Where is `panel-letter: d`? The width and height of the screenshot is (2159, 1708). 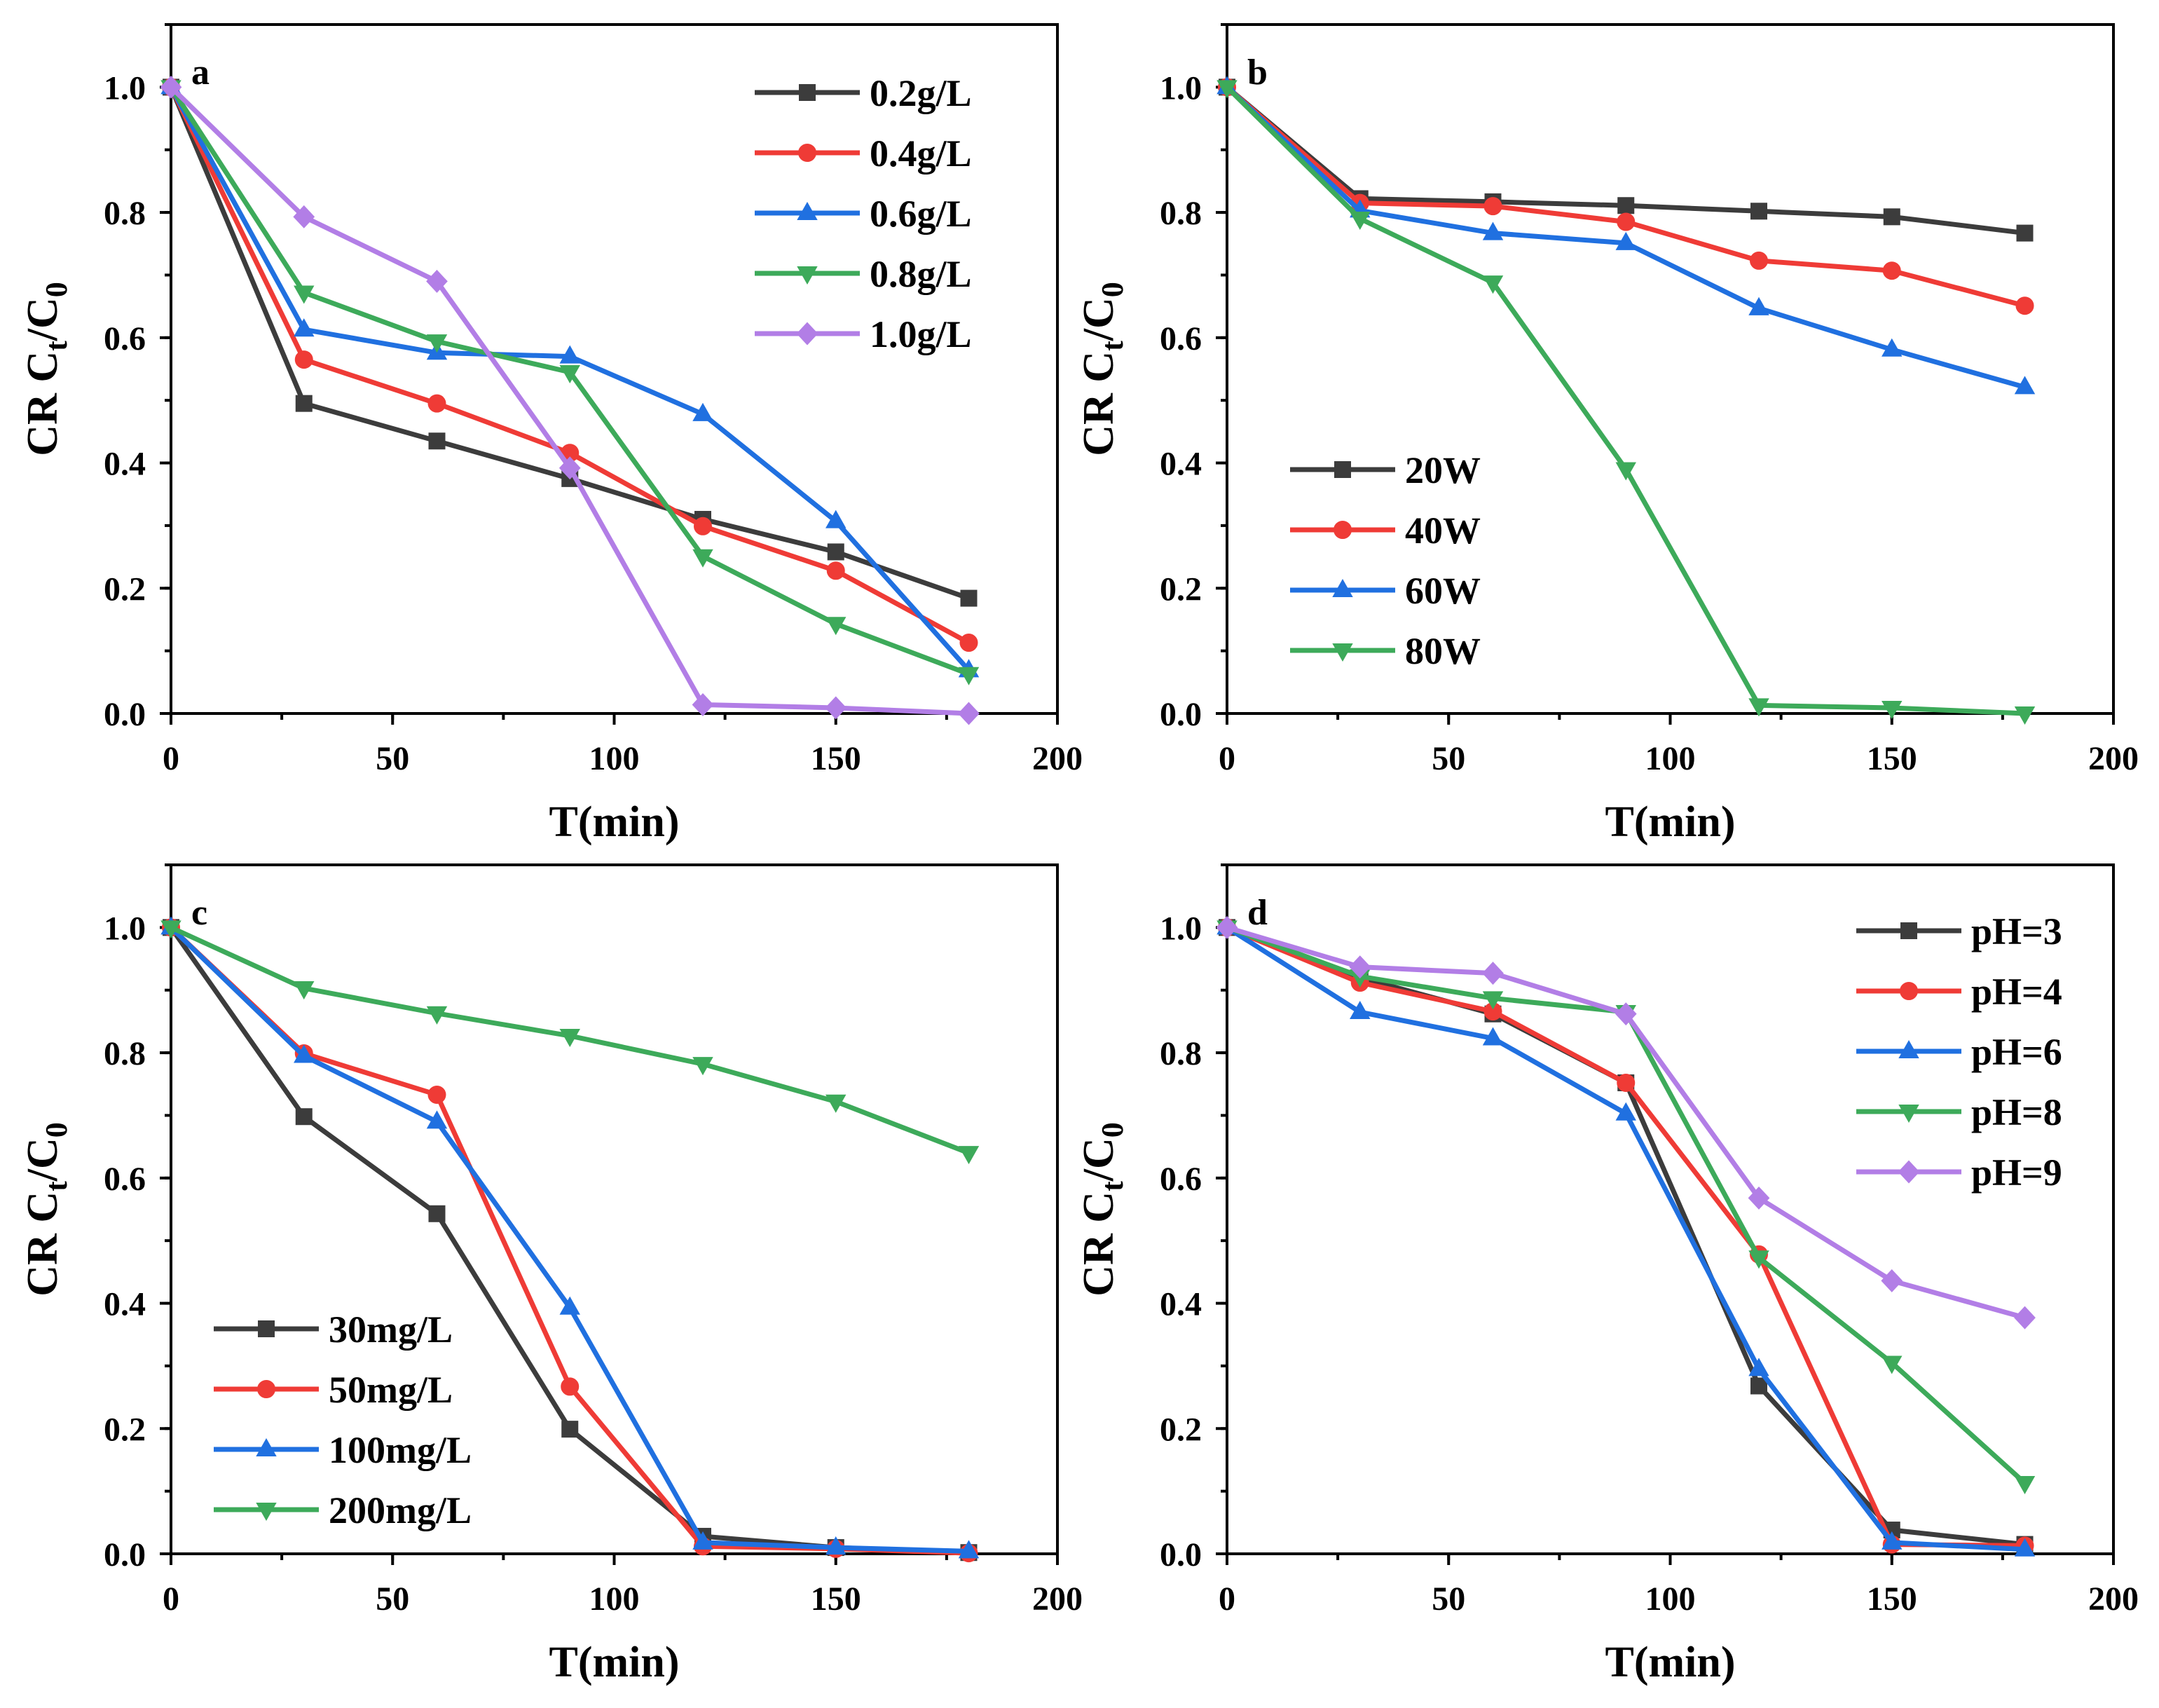
panel-letter: d is located at coordinates (1257, 913).